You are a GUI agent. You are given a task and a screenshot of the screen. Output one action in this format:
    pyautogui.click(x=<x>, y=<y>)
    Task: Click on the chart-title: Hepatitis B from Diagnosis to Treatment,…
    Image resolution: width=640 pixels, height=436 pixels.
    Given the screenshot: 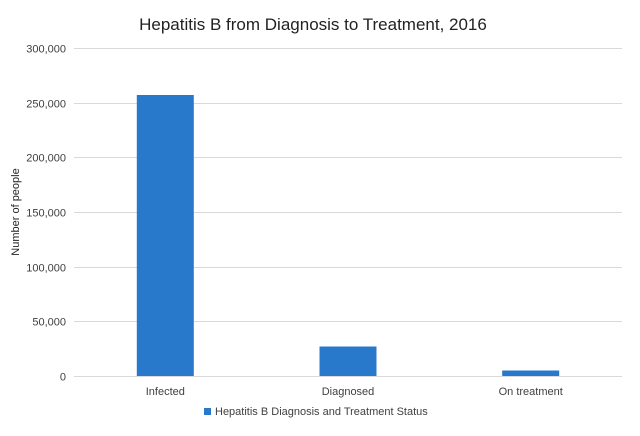 What is the action you would take?
    pyautogui.click(x=313, y=24)
    